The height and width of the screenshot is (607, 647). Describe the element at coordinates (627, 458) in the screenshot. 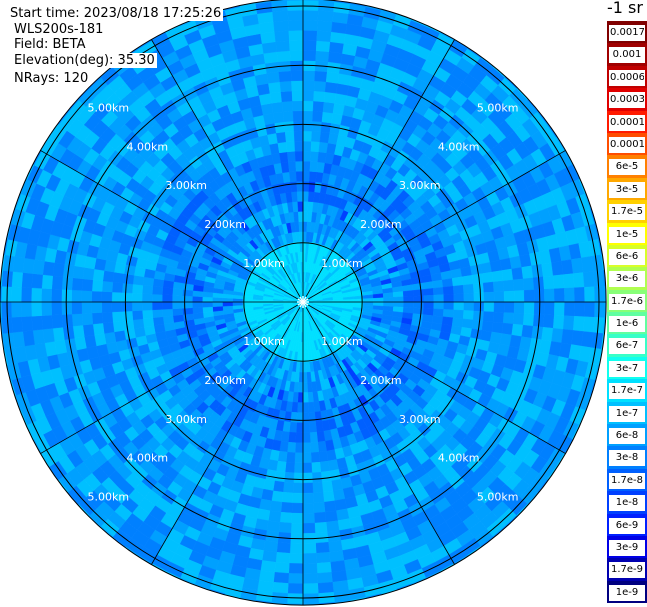

I see `colorbar-tick-label: 3e-8` at that location.